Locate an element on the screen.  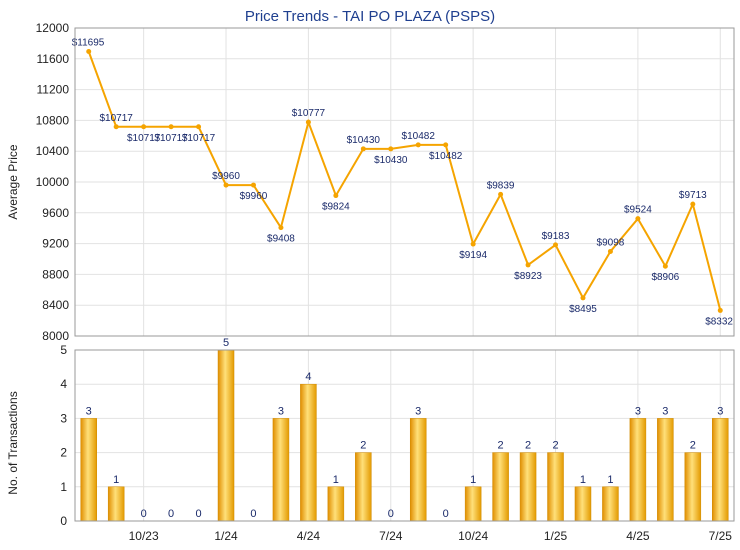
price-data-label: $9408 is located at coordinates (281, 239).